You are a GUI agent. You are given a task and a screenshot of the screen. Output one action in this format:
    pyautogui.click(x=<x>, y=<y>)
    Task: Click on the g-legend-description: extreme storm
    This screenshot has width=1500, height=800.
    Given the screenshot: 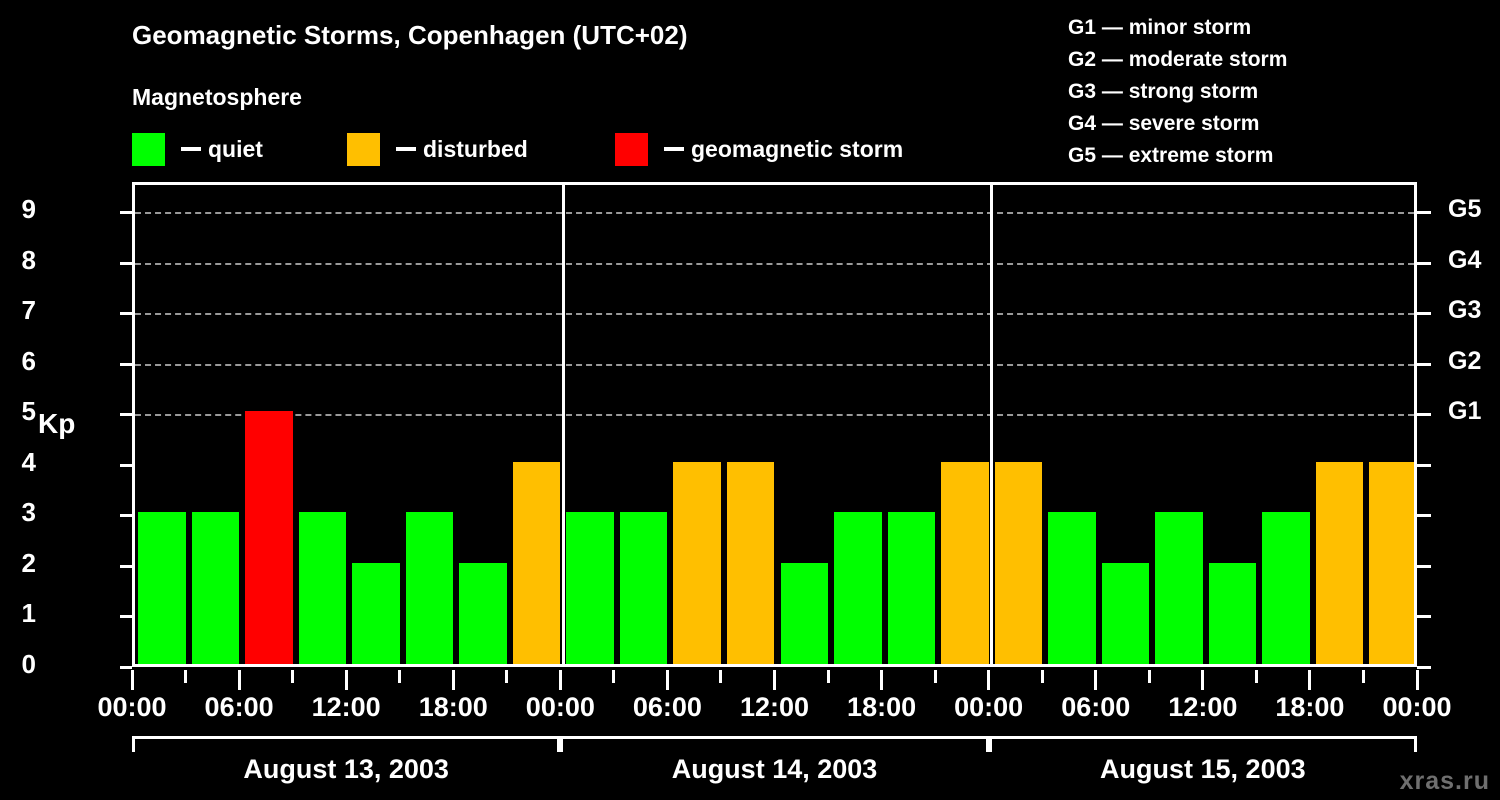 What is the action you would take?
    pyautogui.click(x=1201, y=155)
    